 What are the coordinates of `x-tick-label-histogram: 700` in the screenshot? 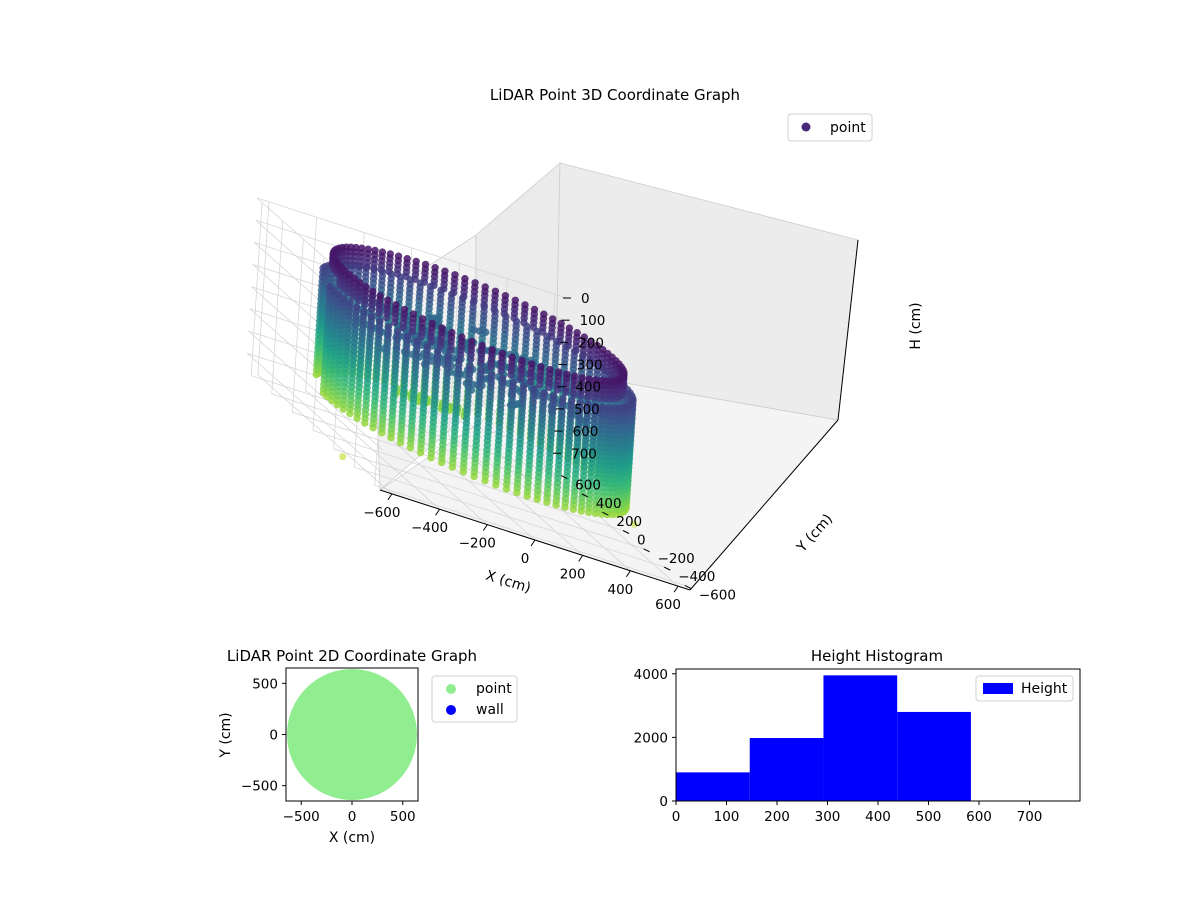 It's located at (1030, 817).